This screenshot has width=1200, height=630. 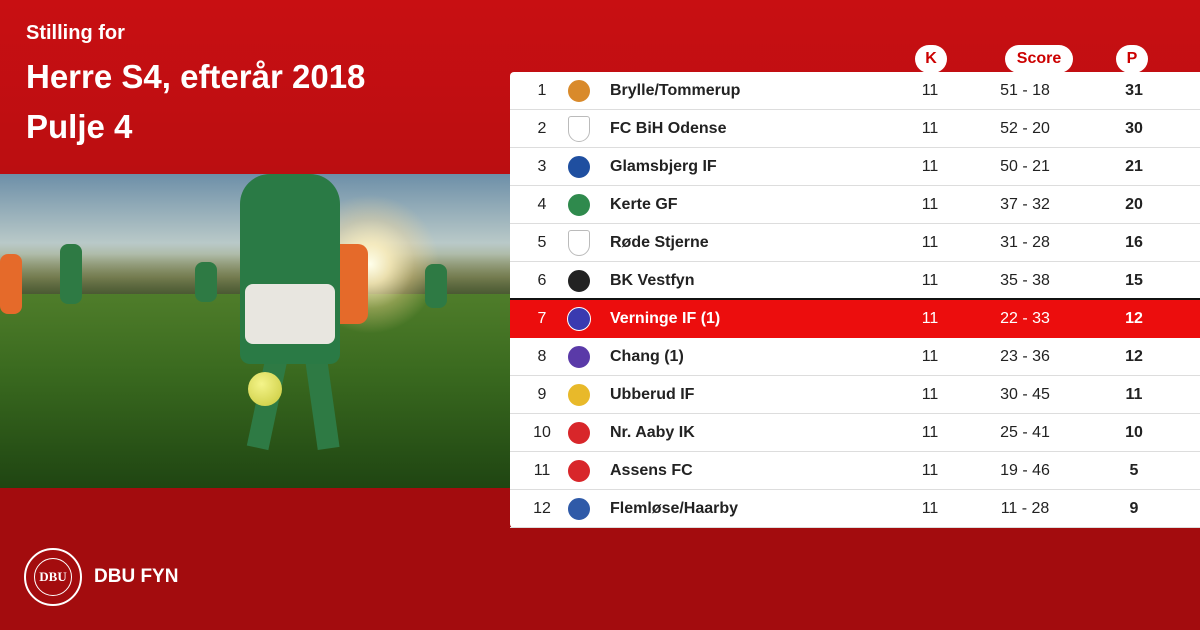 What do you see at coordinates (1025, 356) in the screenshot?
I see `score-cell: 23 - 36` at bounding box center [1025, 356].